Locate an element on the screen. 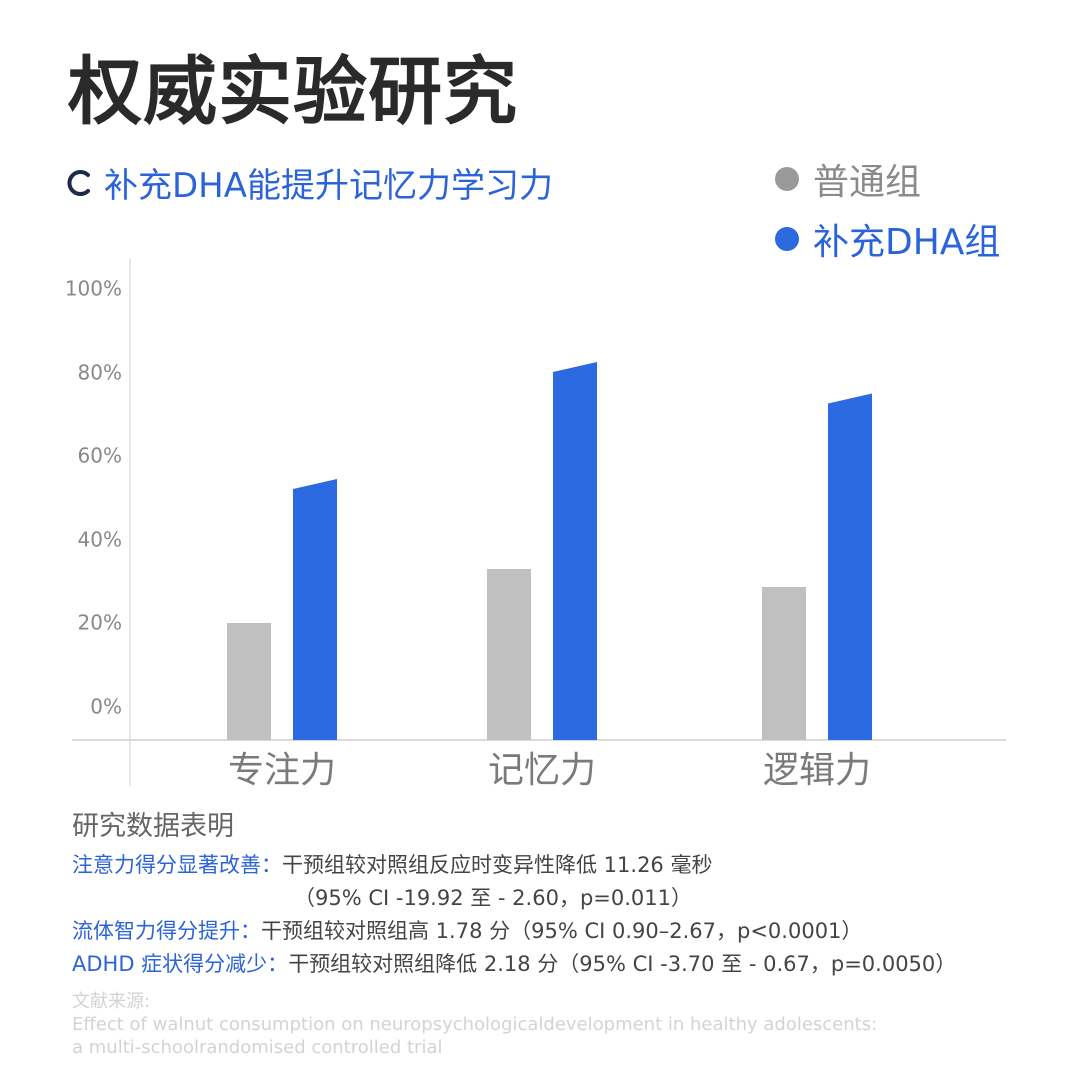  legend-dot-control is located at coordinates (787, 179).